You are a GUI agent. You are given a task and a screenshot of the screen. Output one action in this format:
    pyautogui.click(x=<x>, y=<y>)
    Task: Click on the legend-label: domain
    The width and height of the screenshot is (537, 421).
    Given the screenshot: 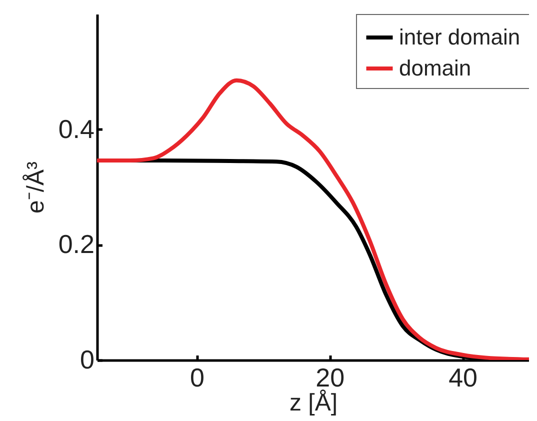 What is the action you would take?
    pyautogui.click(x=435, y=68)
    